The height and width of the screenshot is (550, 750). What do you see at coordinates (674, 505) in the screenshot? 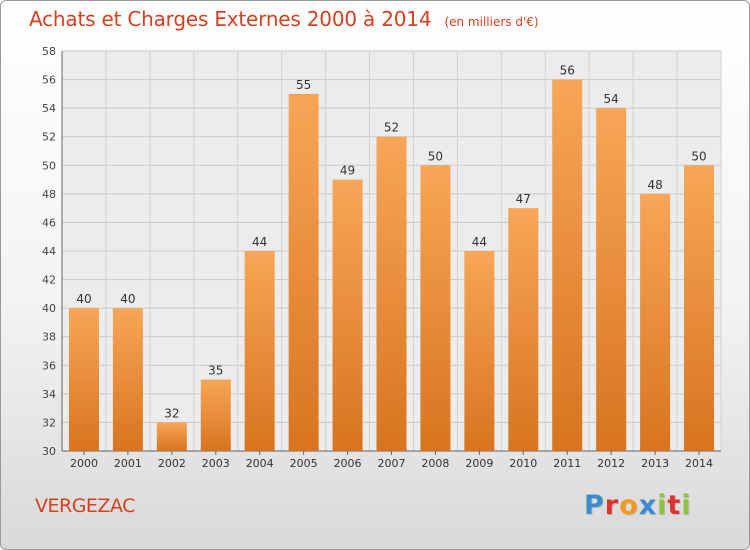
I see `logo-letter: t` at bounding box center [674, 505].